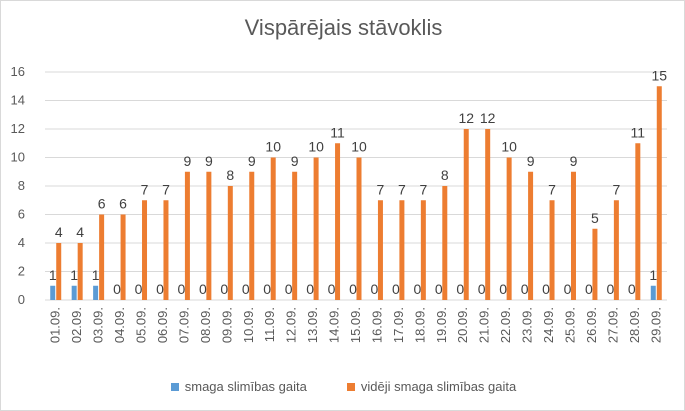 The image size is (685, 411). I want to click on x-tick-label: 11.09., so click(269, 324).